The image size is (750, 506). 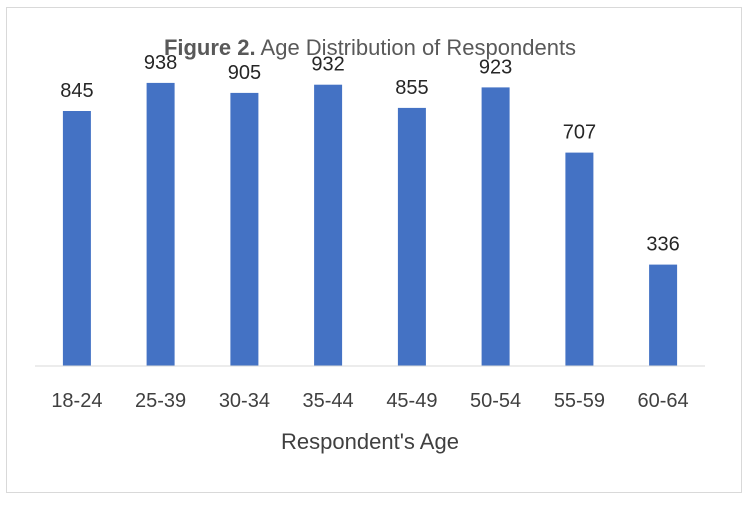 What do you see at coordinates (662, 245) in the screenshot?
I see `data-label-60-64: 336` at bounding box center [662, 245].